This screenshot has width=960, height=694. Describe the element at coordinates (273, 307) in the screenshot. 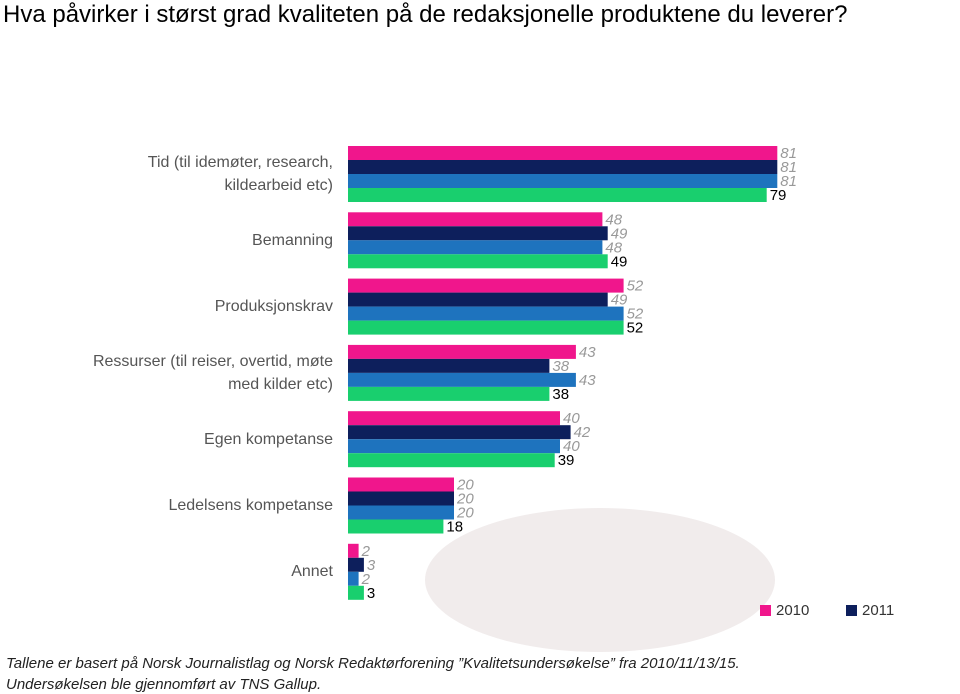

I see `category-label: Produksjonskrav` at that location.